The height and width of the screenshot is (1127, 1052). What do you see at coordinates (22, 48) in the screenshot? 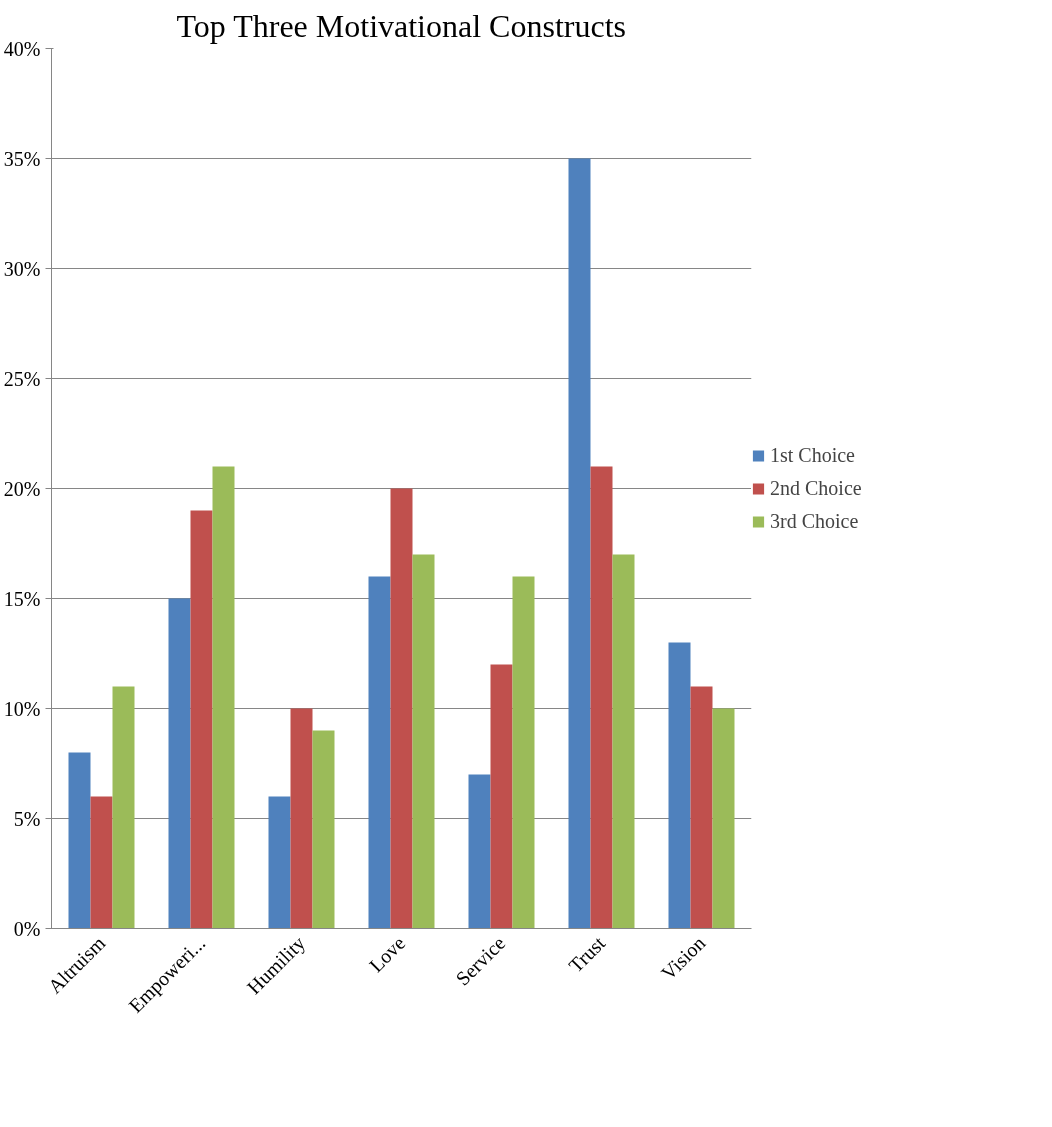
I see `y-tick-label: 40%` at bounding box center [22, 48].